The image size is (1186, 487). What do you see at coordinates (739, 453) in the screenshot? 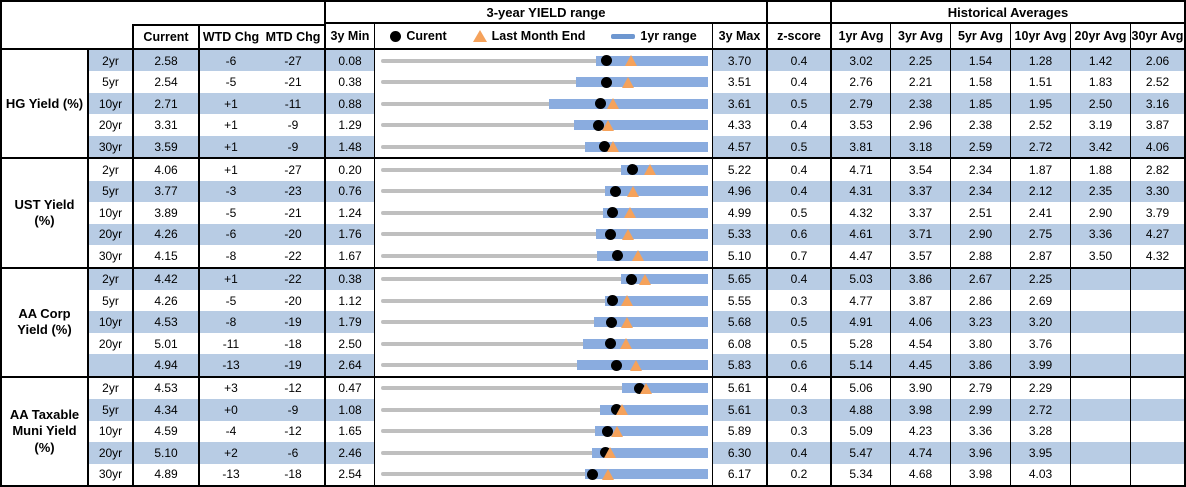
I see `cell-3y-max: 6.30` at bounding box center [739, 453].